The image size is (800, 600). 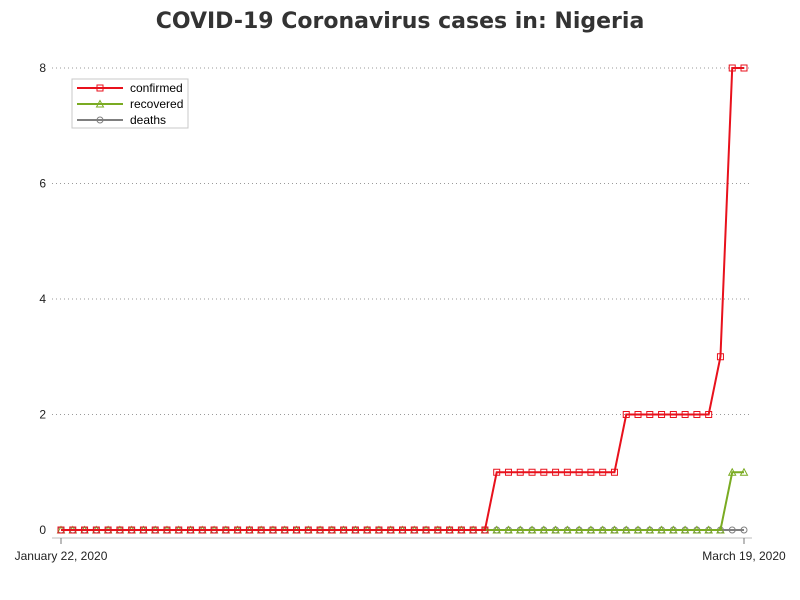 I want to click on legend-marker-deaths, so click(x=100, y=120).